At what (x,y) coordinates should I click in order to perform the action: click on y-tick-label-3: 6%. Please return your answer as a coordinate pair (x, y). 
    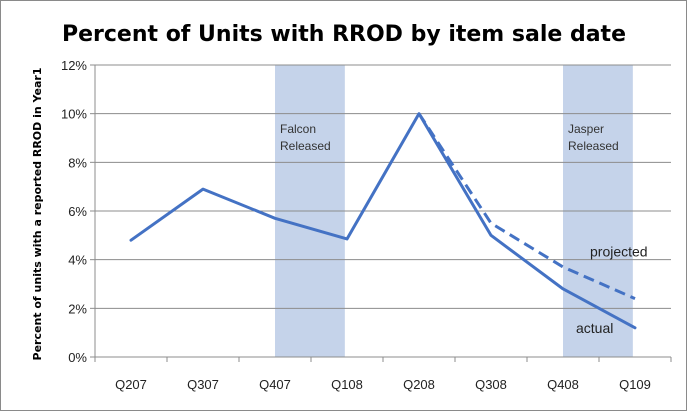
    Looking at the image, I should click on (77, 211).